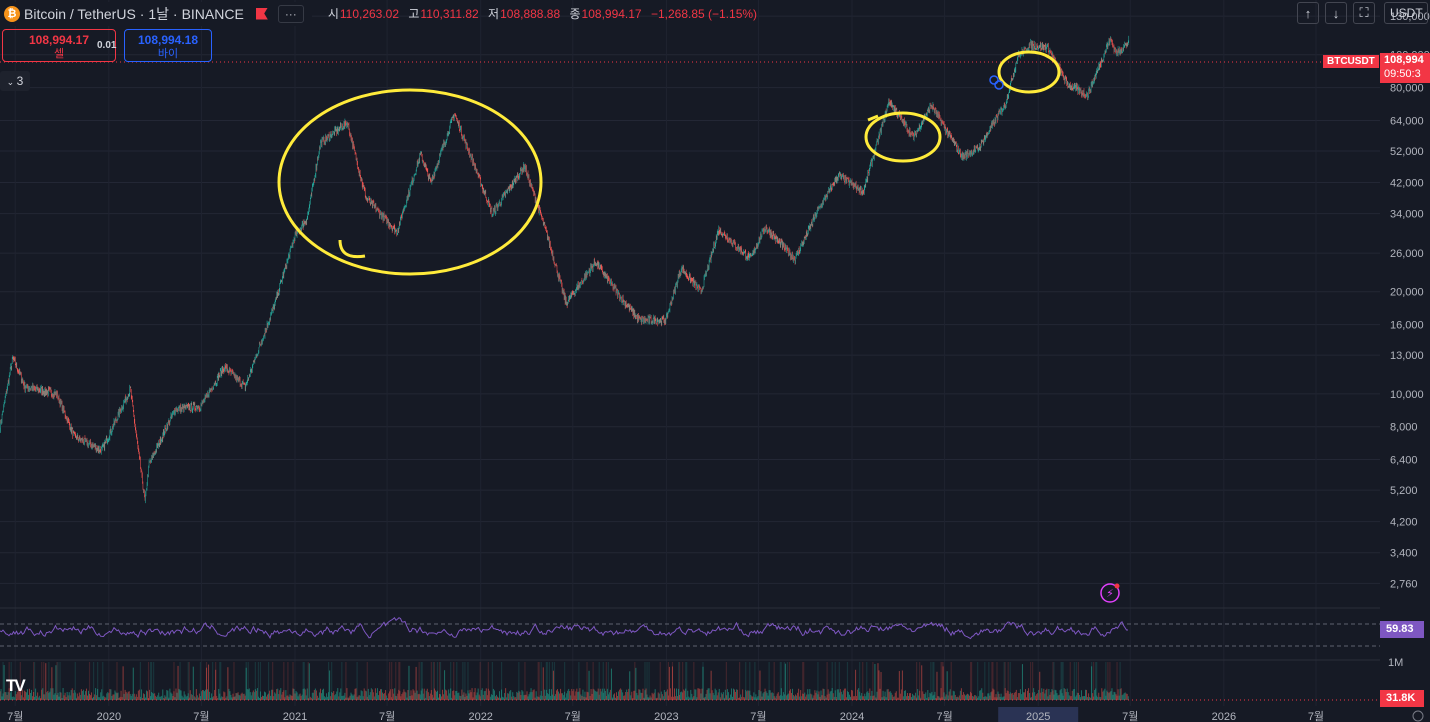 Image resolution: width=1430 pixels, height=722 pixels. I want to click on alert-icon, so click(1110, 593).